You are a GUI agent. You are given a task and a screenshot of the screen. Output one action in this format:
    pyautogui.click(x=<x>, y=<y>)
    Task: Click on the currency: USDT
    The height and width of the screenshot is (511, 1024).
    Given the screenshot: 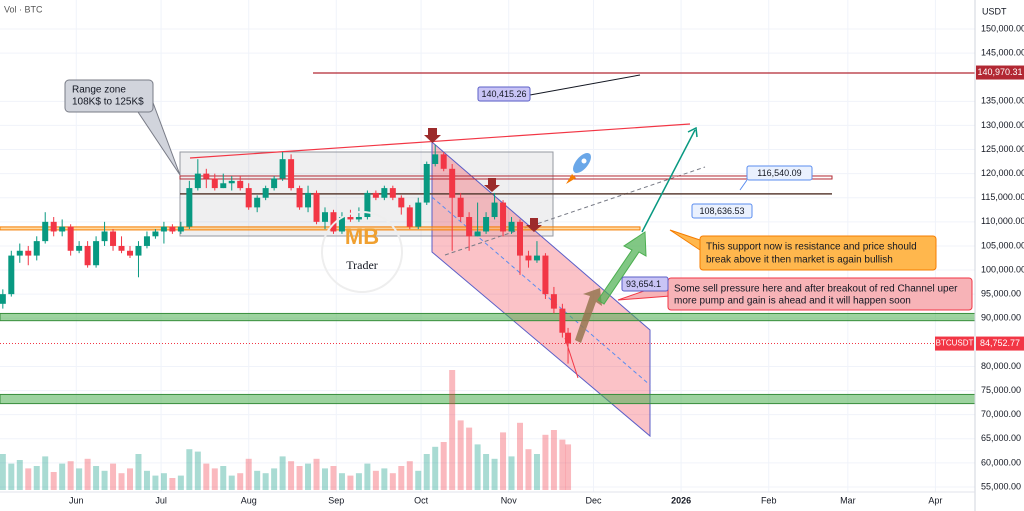 What is the action you would take?
    pyautogui.click(x=994, y=11)
    